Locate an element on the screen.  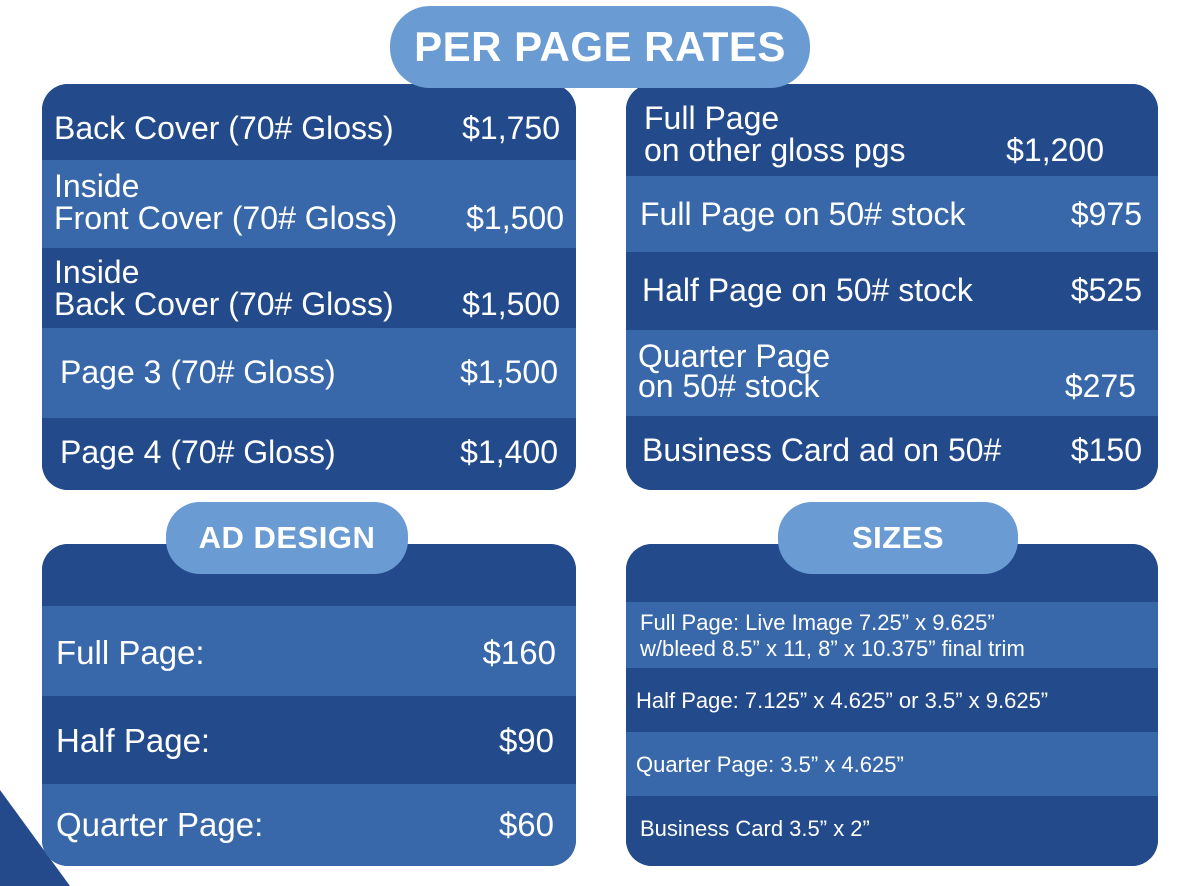
rate-label-line2: on other gloss pgs is located at coordinates (775, 150).